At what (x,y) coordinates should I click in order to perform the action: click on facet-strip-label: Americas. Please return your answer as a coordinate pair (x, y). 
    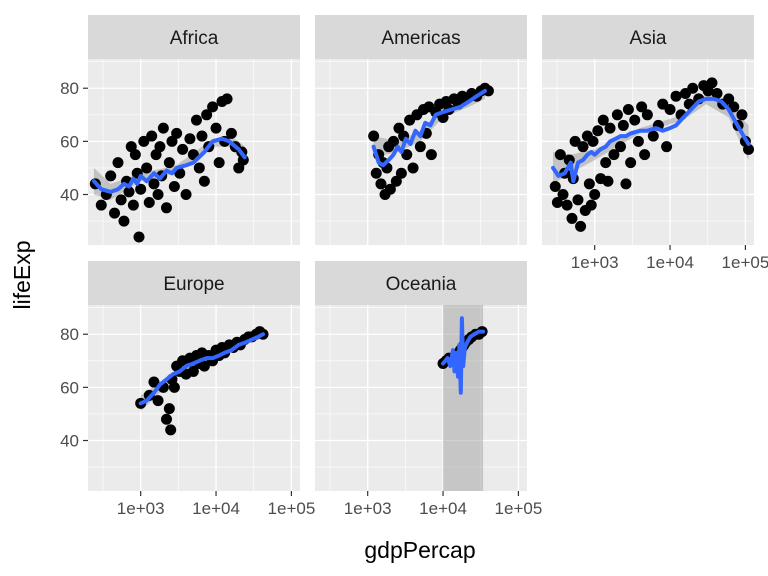
    Looking at the image, I should click on (420, 38).